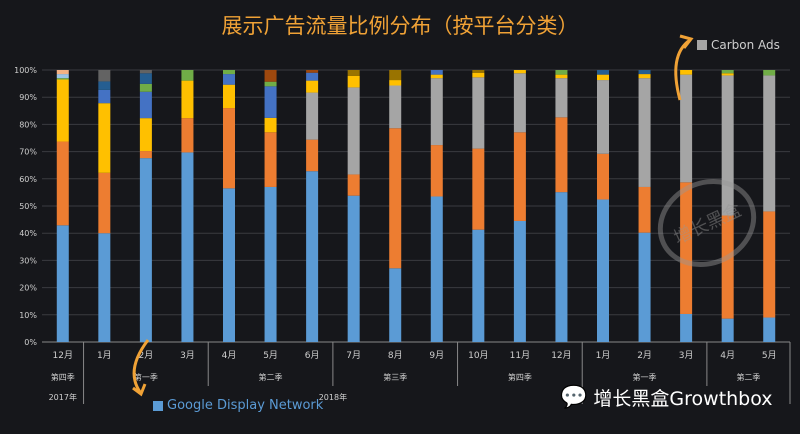 Image resolution: width=800 pixels, height=434 pixels. What do you see at coordinates (28, 315) in the screenshot?
I see `y-tick-label: 10%` at bounding box center [28, 315].